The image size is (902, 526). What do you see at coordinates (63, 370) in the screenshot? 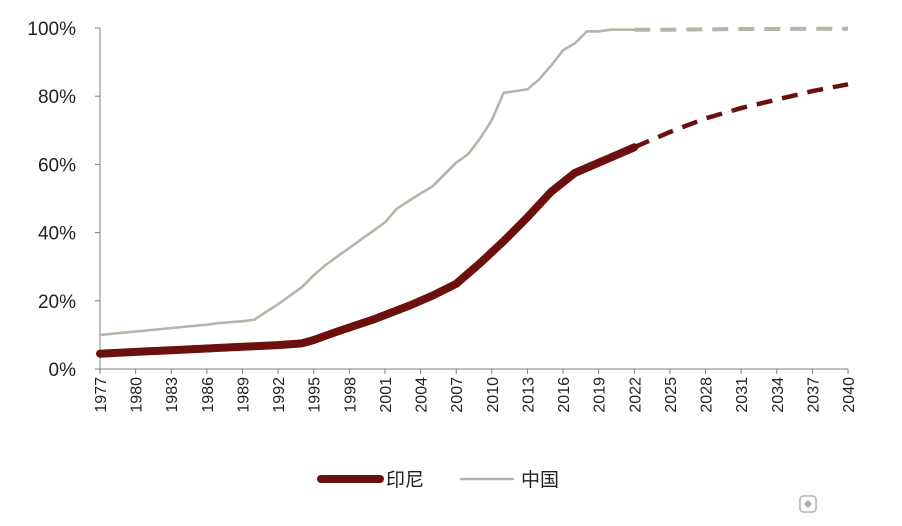
I see `y-tick-label: 0%` at bounding box center [63, 370].